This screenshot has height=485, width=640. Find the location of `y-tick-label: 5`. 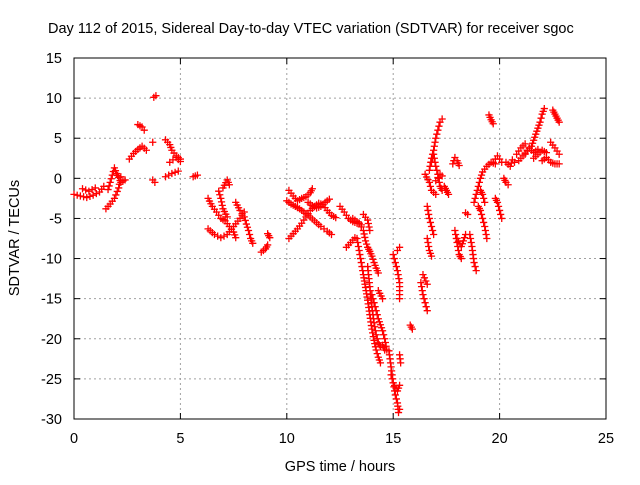

y-tick-label: 5 is located at coordinates (58, 139).